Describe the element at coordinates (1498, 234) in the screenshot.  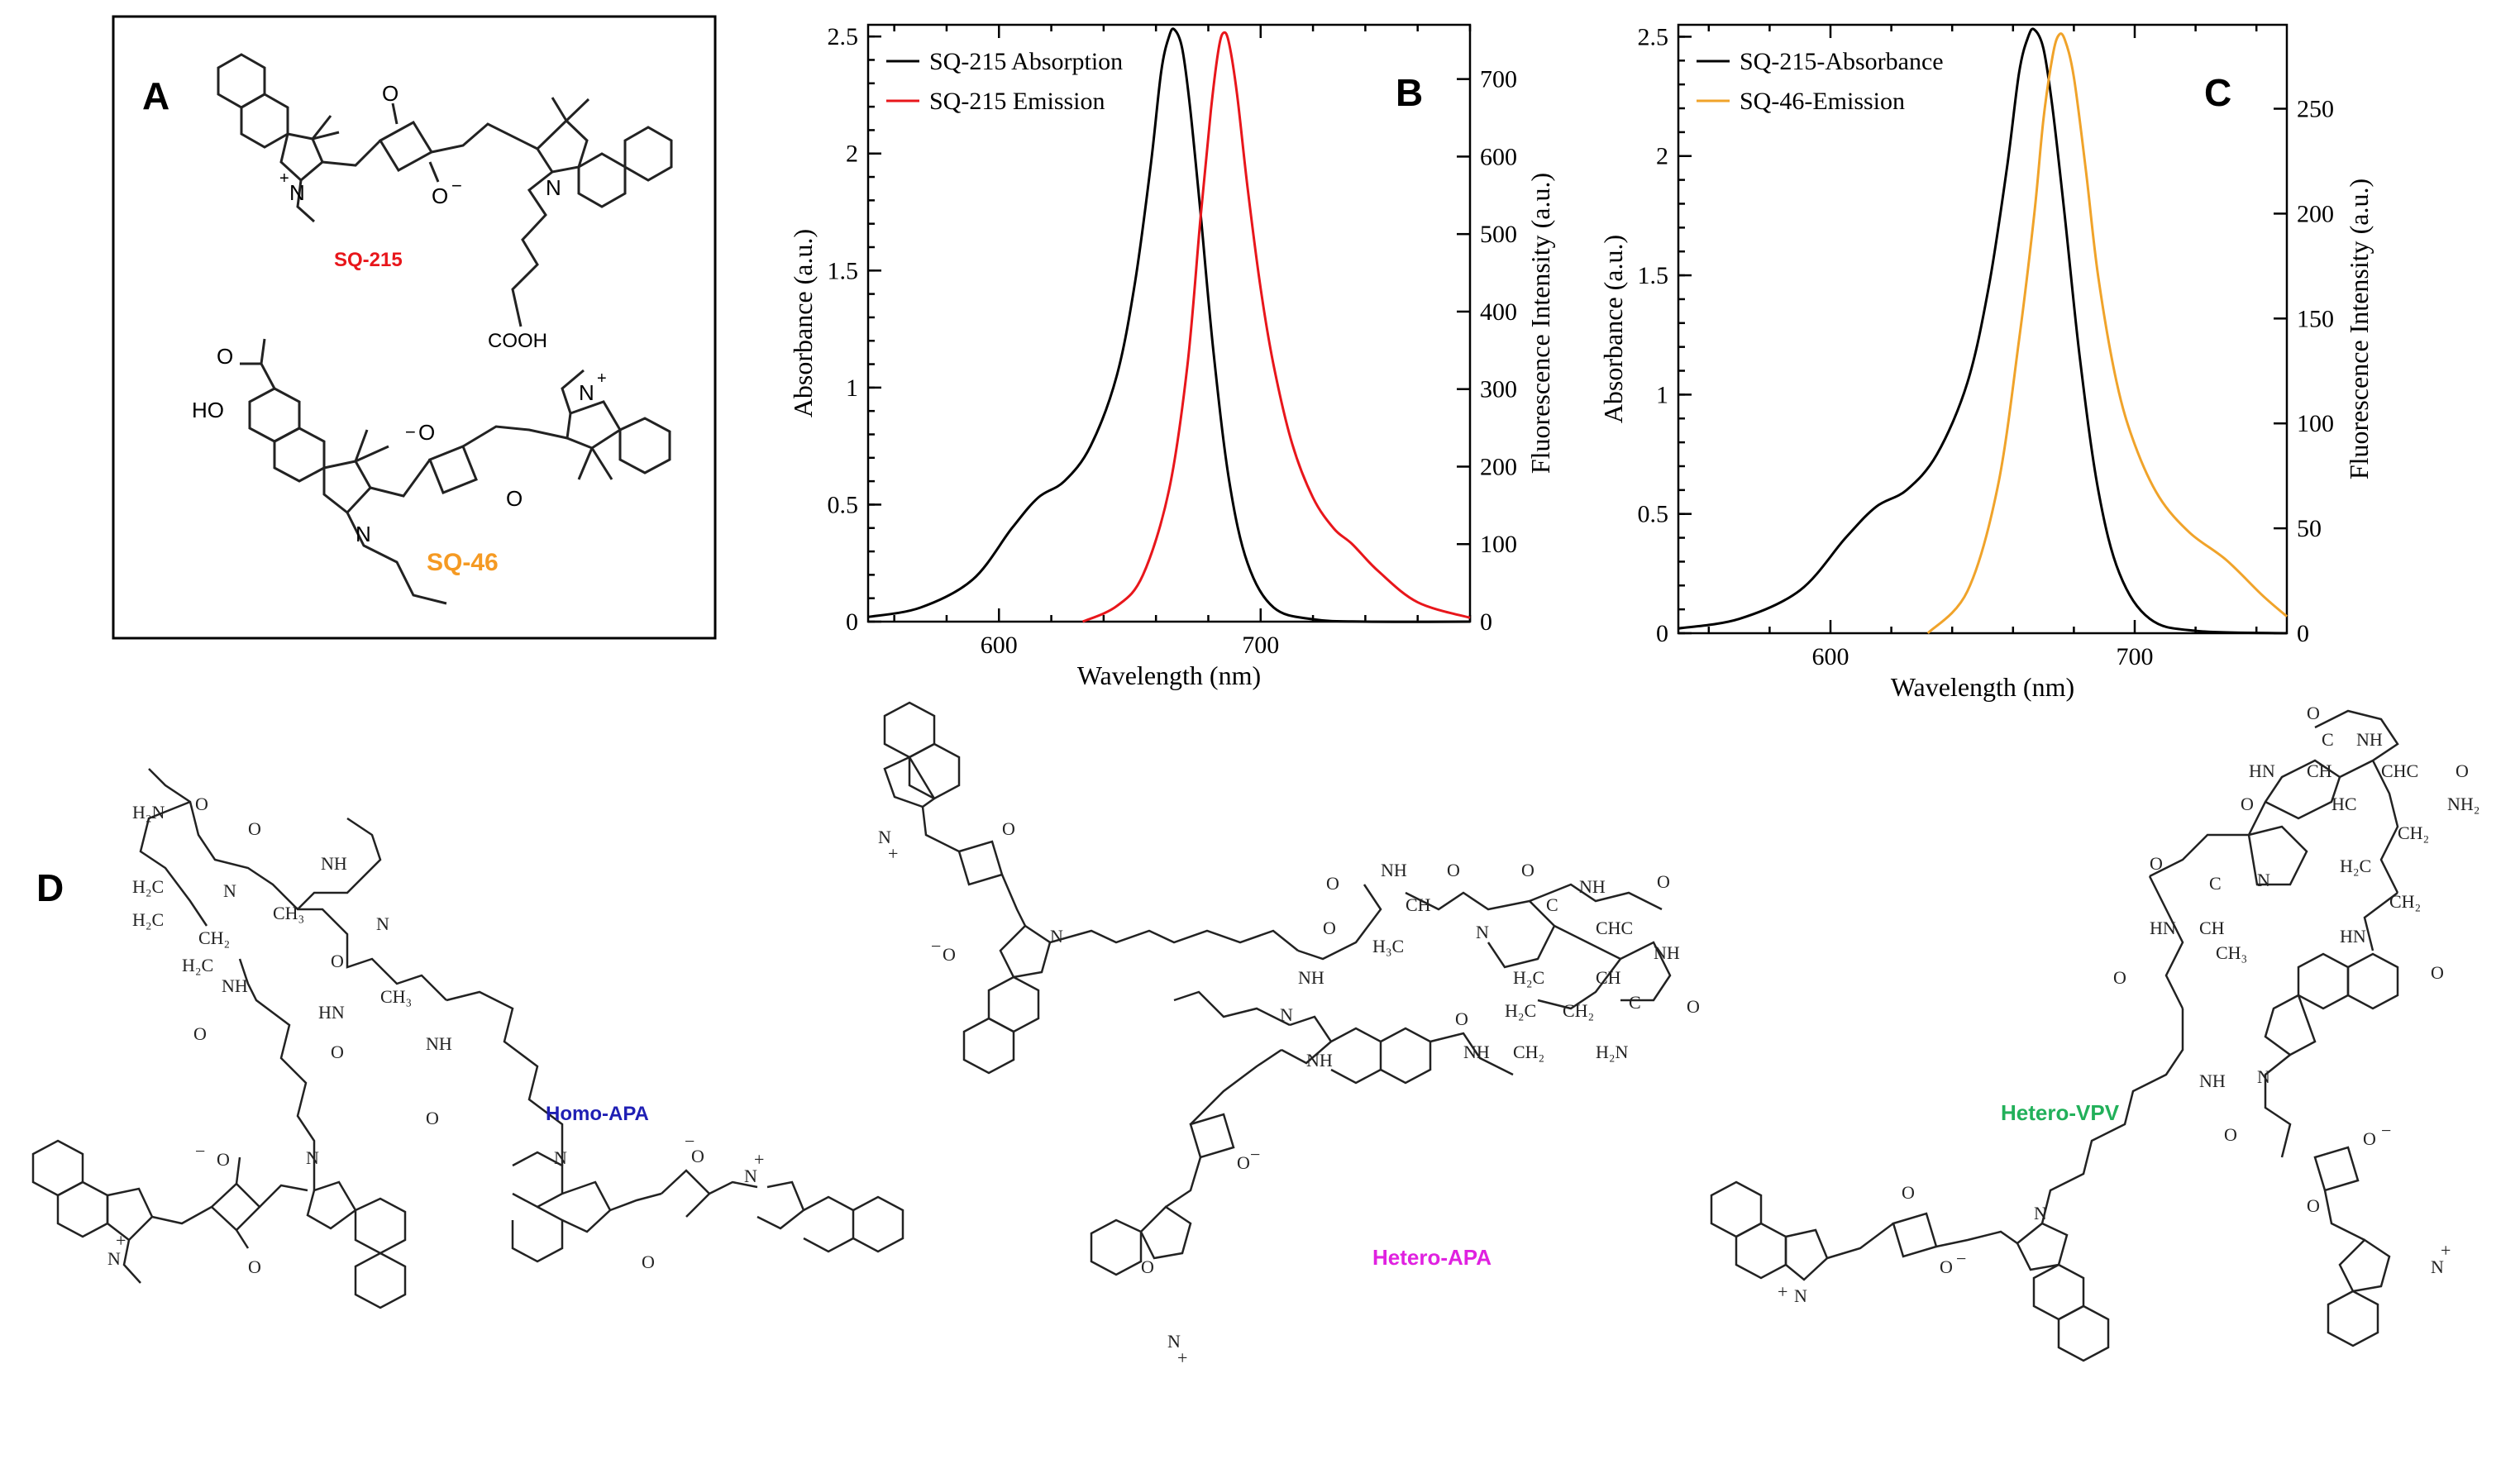
I see `y2-tick-label: 500` at that location.